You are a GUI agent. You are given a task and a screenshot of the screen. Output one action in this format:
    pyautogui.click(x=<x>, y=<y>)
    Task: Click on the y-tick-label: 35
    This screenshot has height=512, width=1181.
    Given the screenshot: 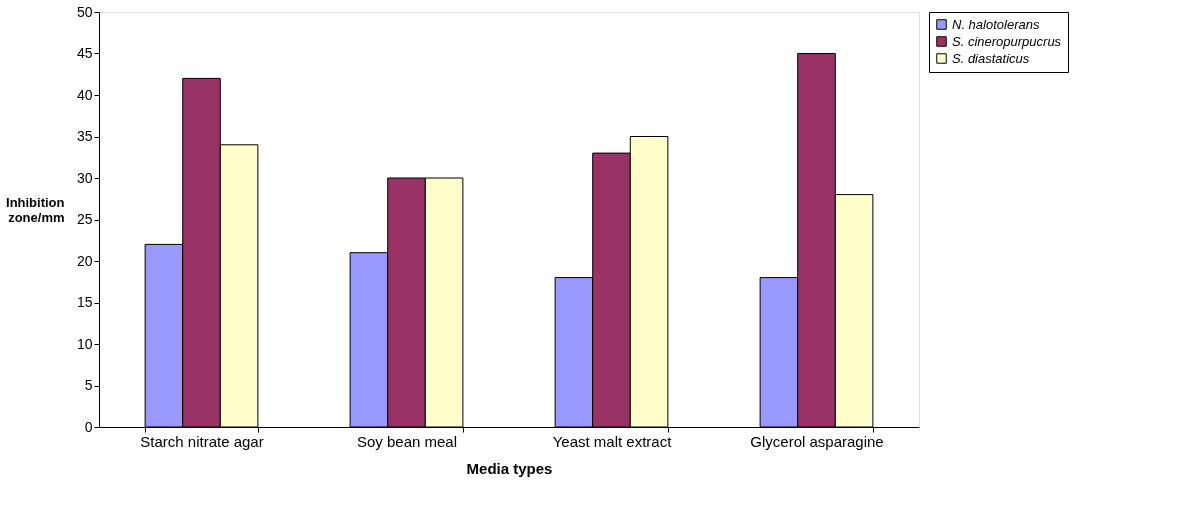 What is the action you would take?
    pyautogui.click(x=84, y=136)
    